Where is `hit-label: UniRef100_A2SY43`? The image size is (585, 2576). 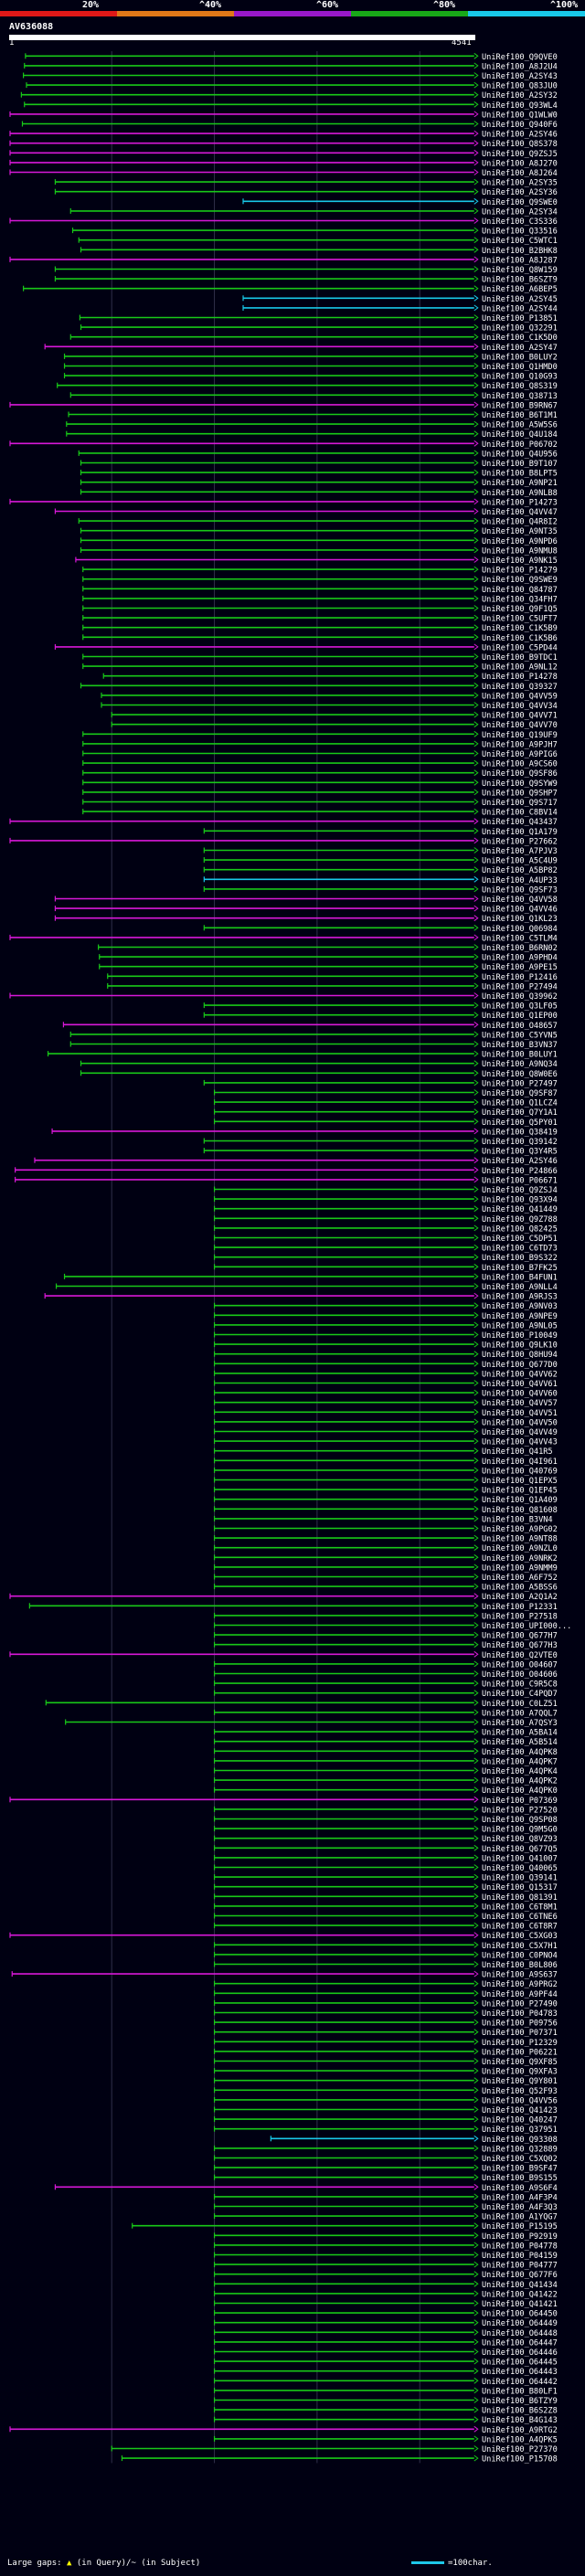 hit-label: UniRef100_A2SY43 is located at coordinates (520, 76).